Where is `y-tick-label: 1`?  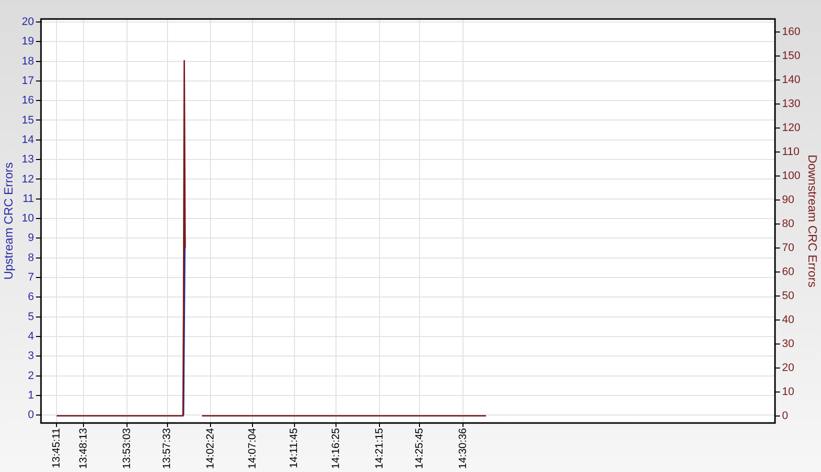
y-tick-label: 1 is located at coordinates (31, 396).